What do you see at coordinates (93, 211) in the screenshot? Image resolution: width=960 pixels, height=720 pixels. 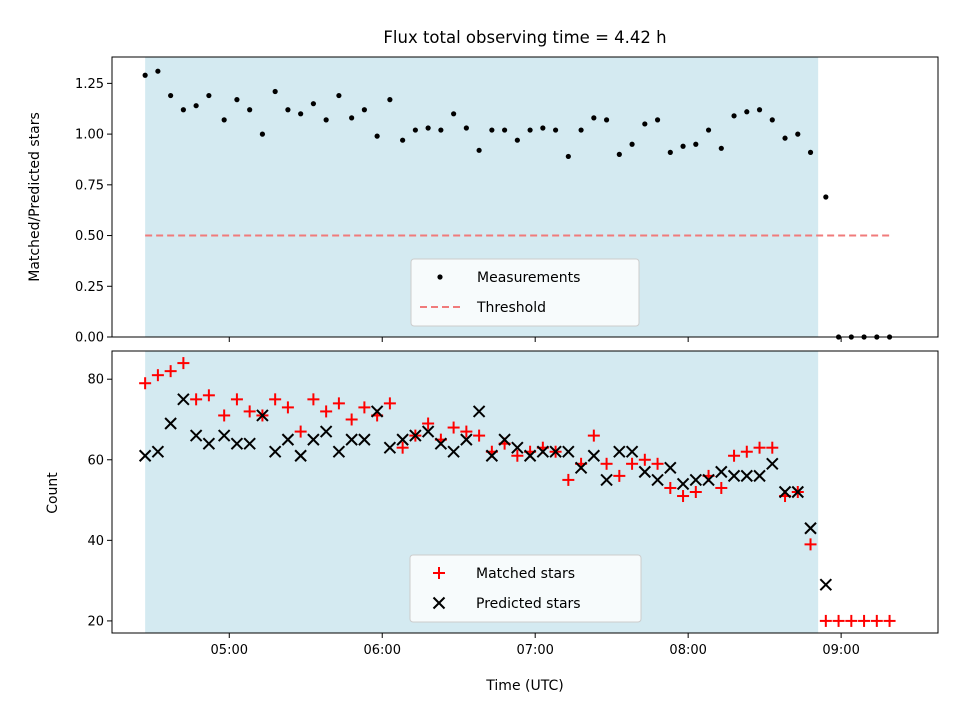 I see `top-y-ticks: 0.00 0.25 0.50 0.75 1.00 1.25` at bounding box center [93, 211].